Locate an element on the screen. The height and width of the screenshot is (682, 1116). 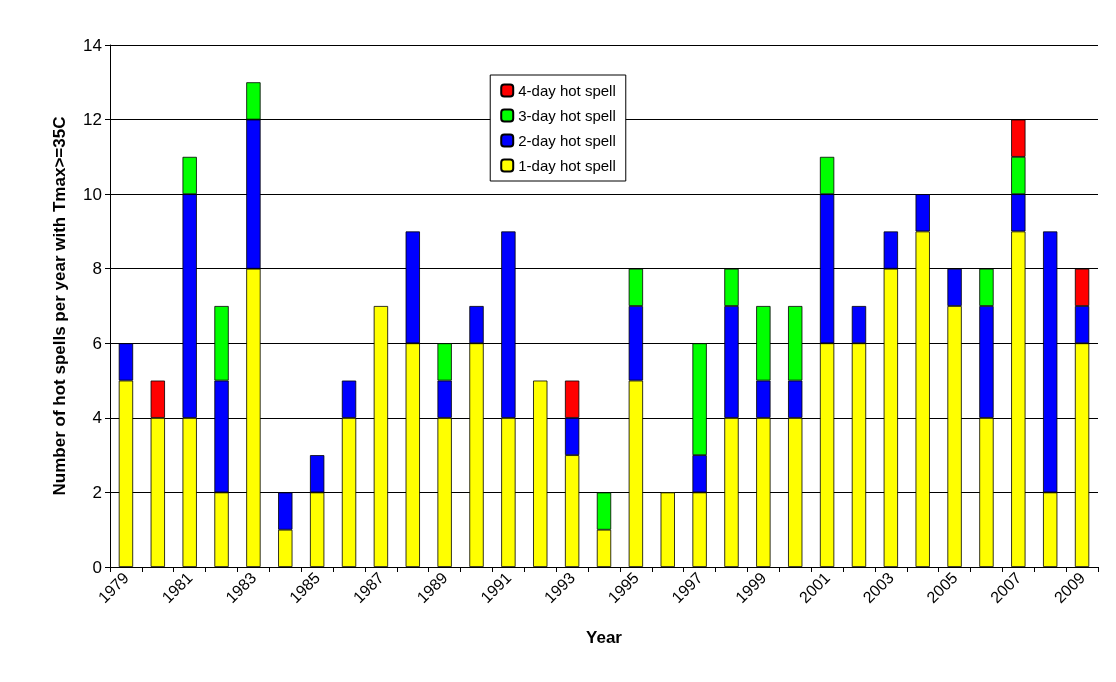
y-tick-label: 14 is located at coordinates (92, 45).